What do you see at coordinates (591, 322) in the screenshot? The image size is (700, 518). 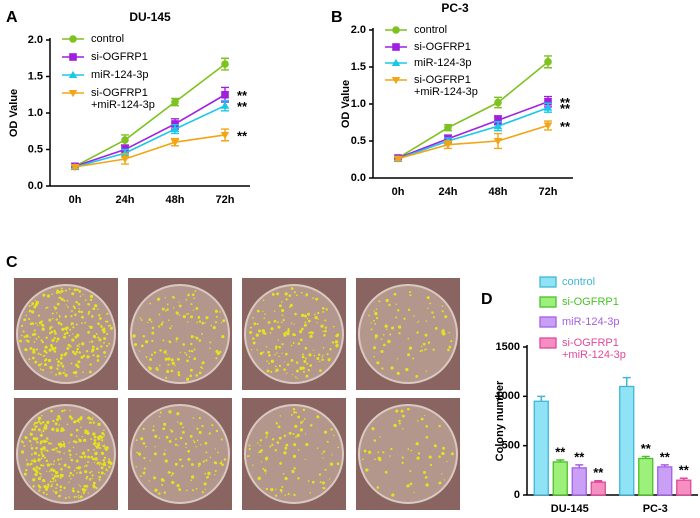 I see `legend-label: miR-124-3p` at bounding box center [591, 322].